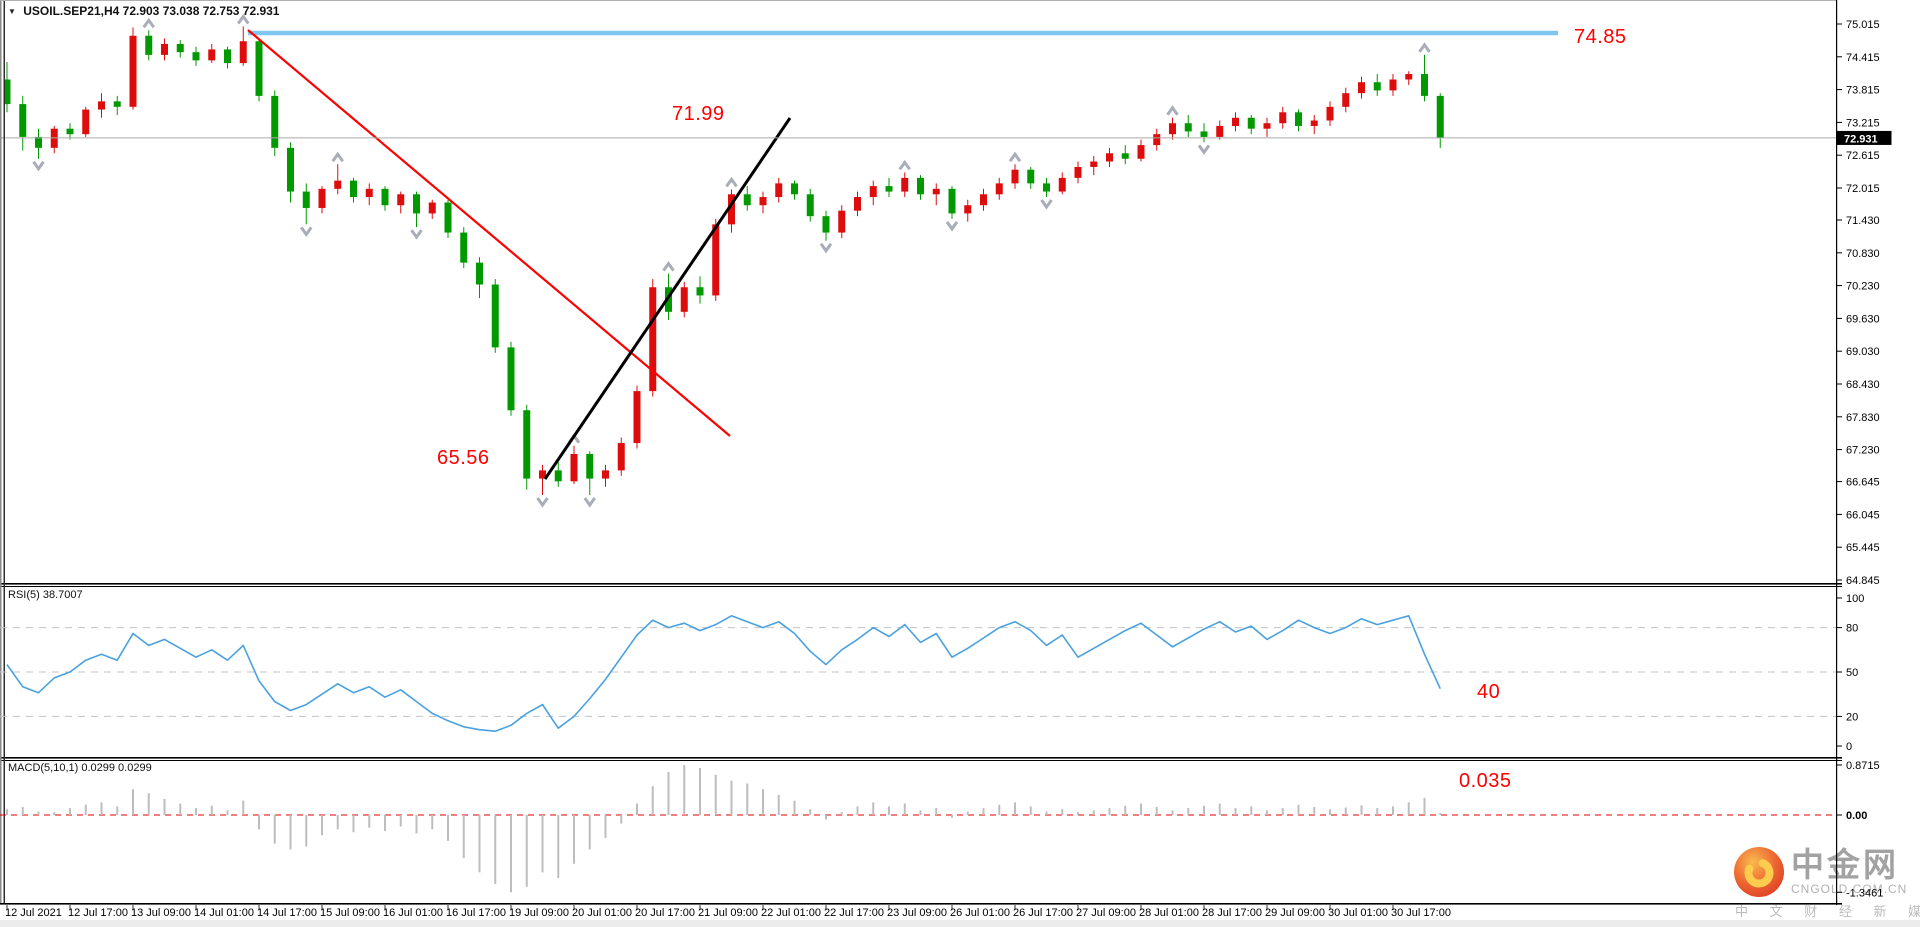 The image size is (1920, 927). What do you see at coordinates (463, 458) in the screenshot?
I see `annotation-swing-low: 65.56` at bounding box center [463, 458].